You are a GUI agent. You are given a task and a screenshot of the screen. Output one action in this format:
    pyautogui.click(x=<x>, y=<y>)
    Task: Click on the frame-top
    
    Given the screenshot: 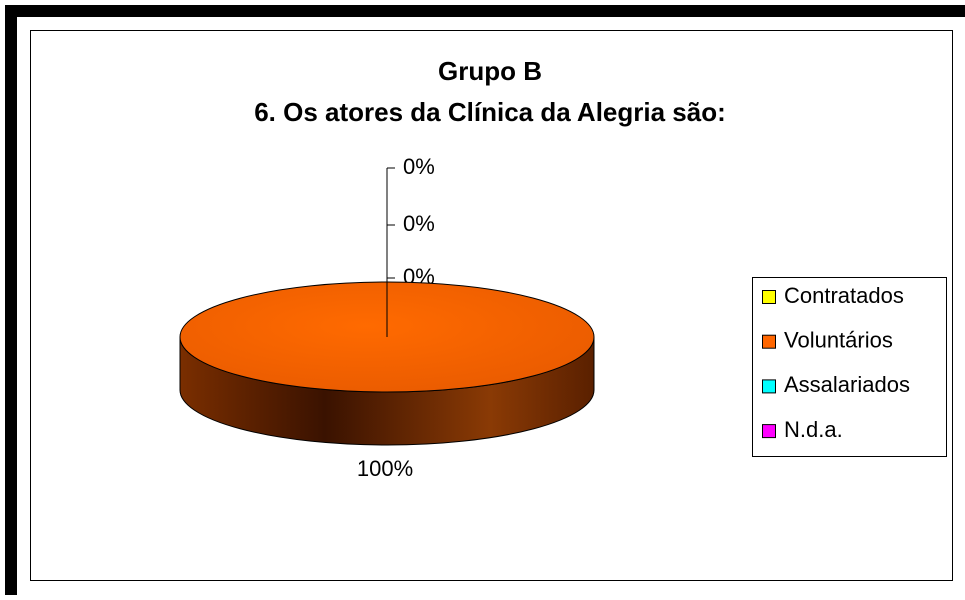 What is the action you would take?
    pyautogui.click(x=485, y=11)
    